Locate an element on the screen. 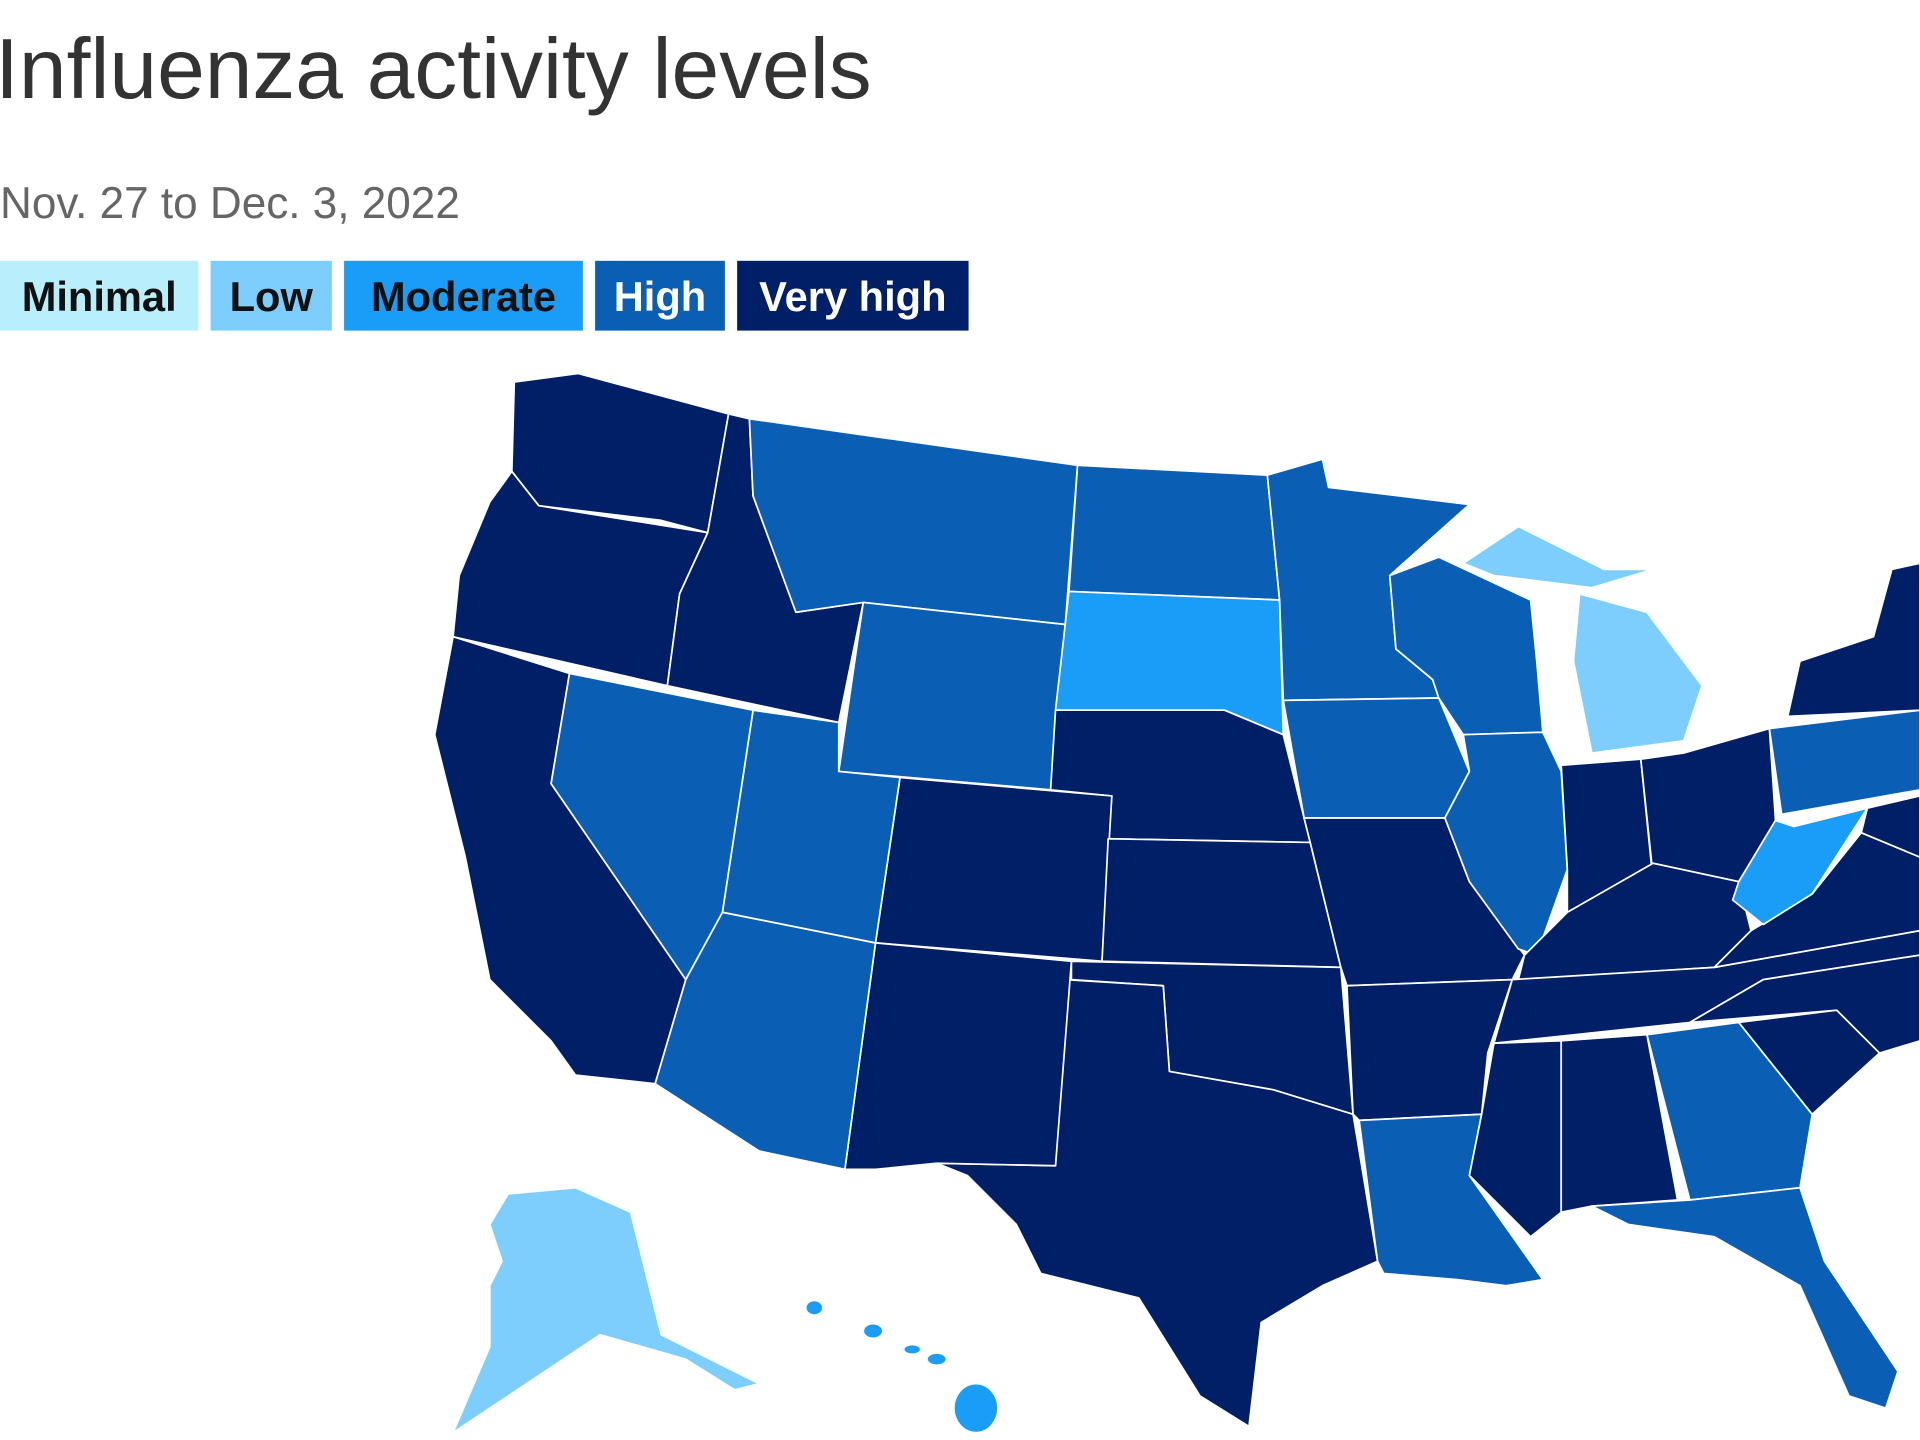  subtitle: Nov. 27 to Dec. 3, 2022 is located at coordinates (230, 203).